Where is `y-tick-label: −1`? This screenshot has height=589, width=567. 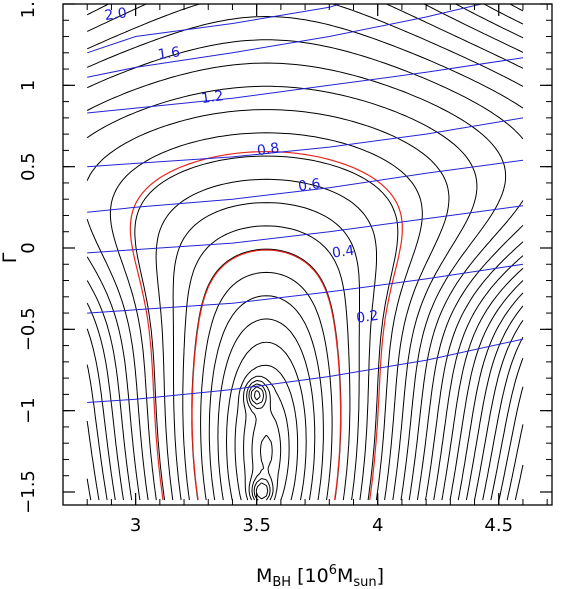
y-tick-label: −1 is located at coordinates (28, 410).